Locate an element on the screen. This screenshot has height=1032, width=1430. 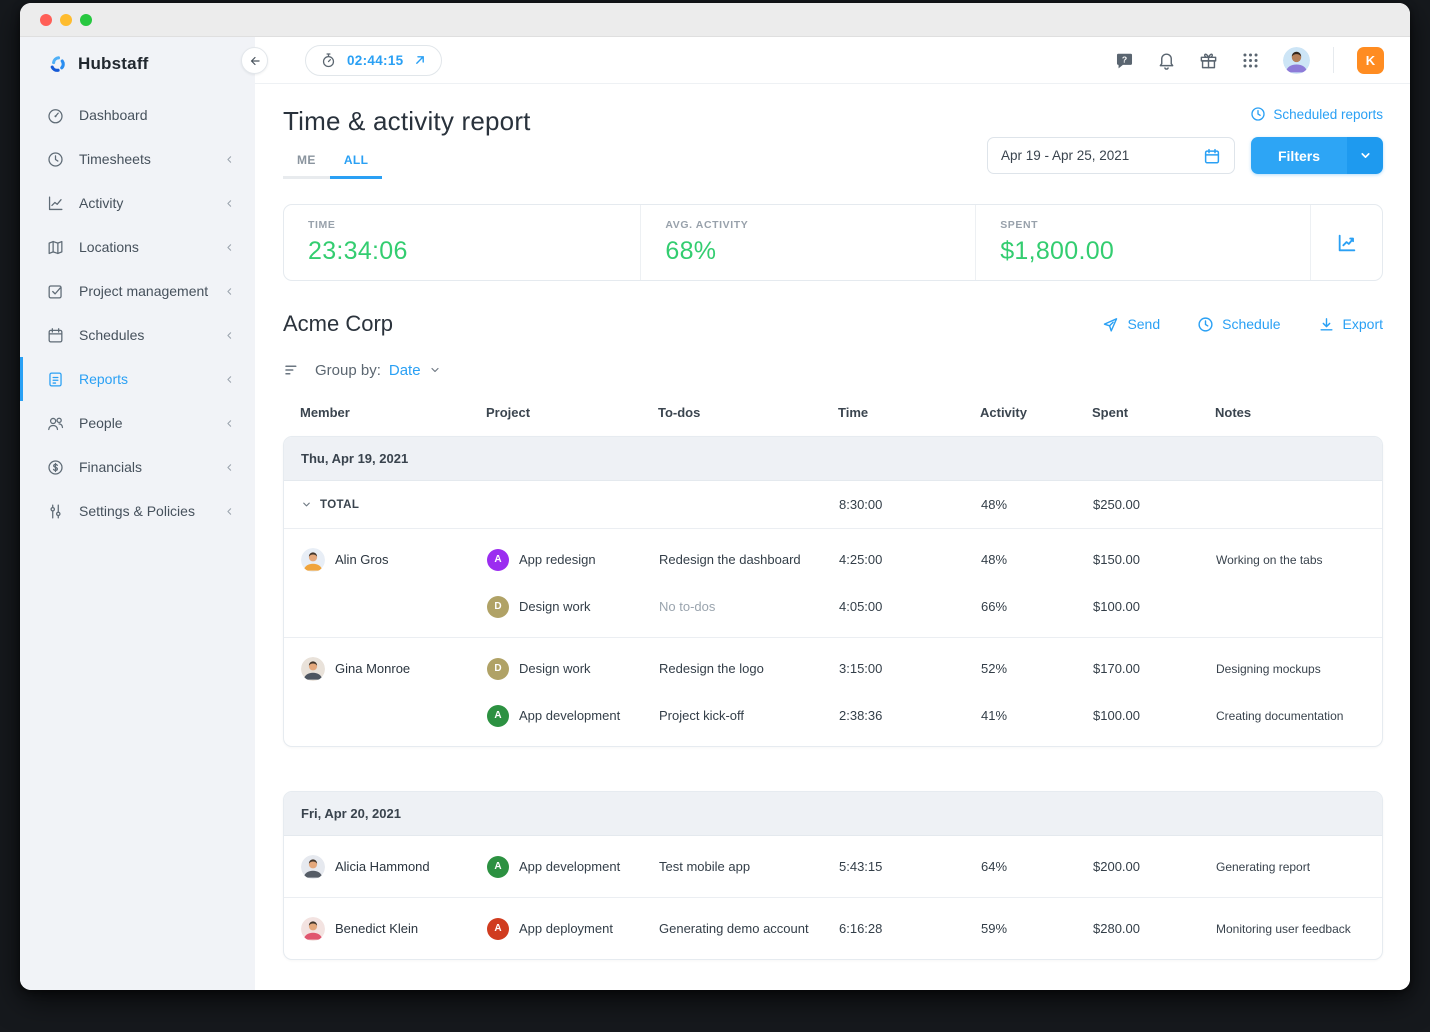
time-cell: 3:15:00 is located at coordinates (861, 668).